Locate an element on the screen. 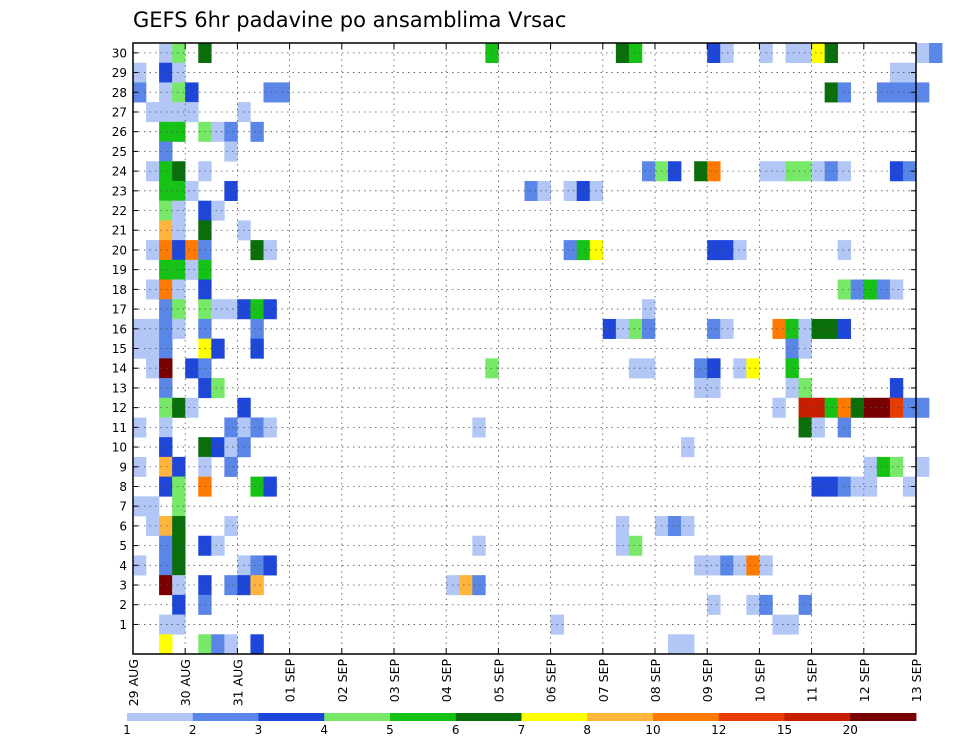  y-tick-label: 6 is located at coordinates (123, 526).